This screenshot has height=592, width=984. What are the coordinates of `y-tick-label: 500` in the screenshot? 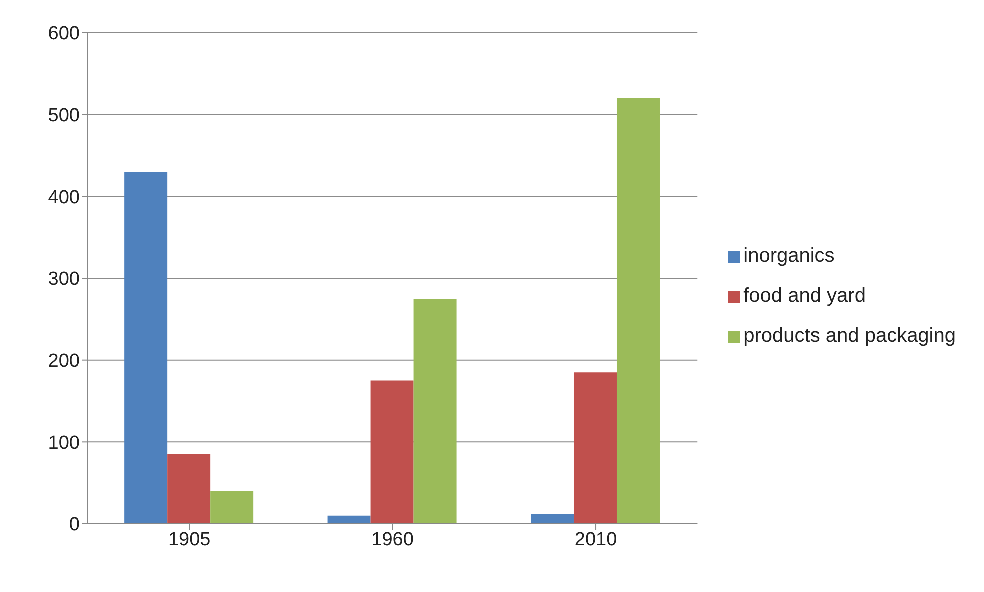 It's located at (64, 116).